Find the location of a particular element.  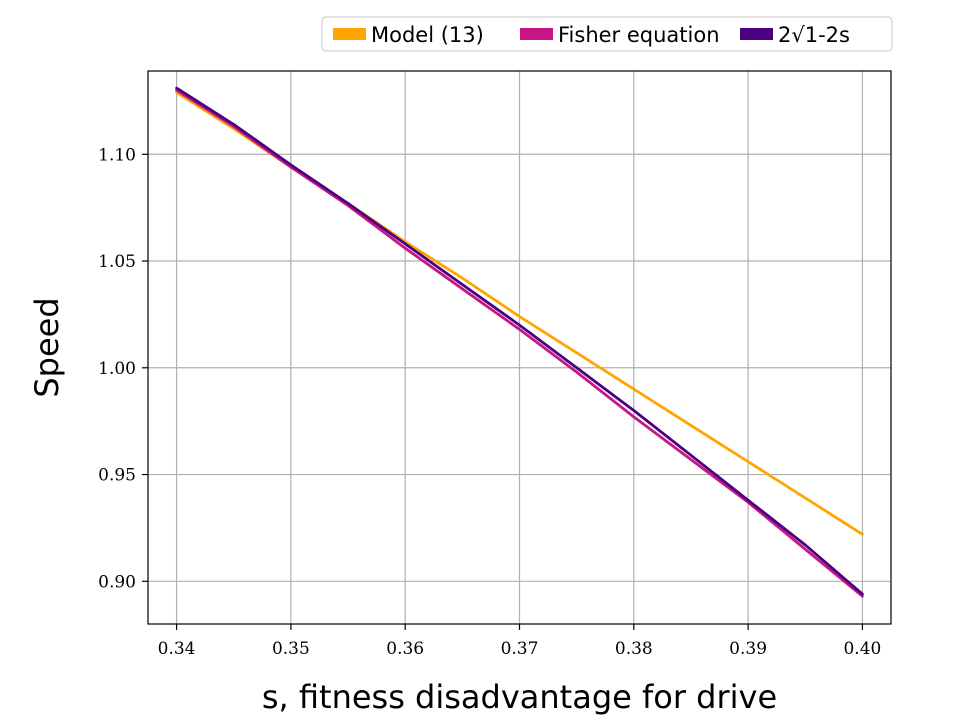

x-tick-label: 0.36 is located at coordinates (405, 649).